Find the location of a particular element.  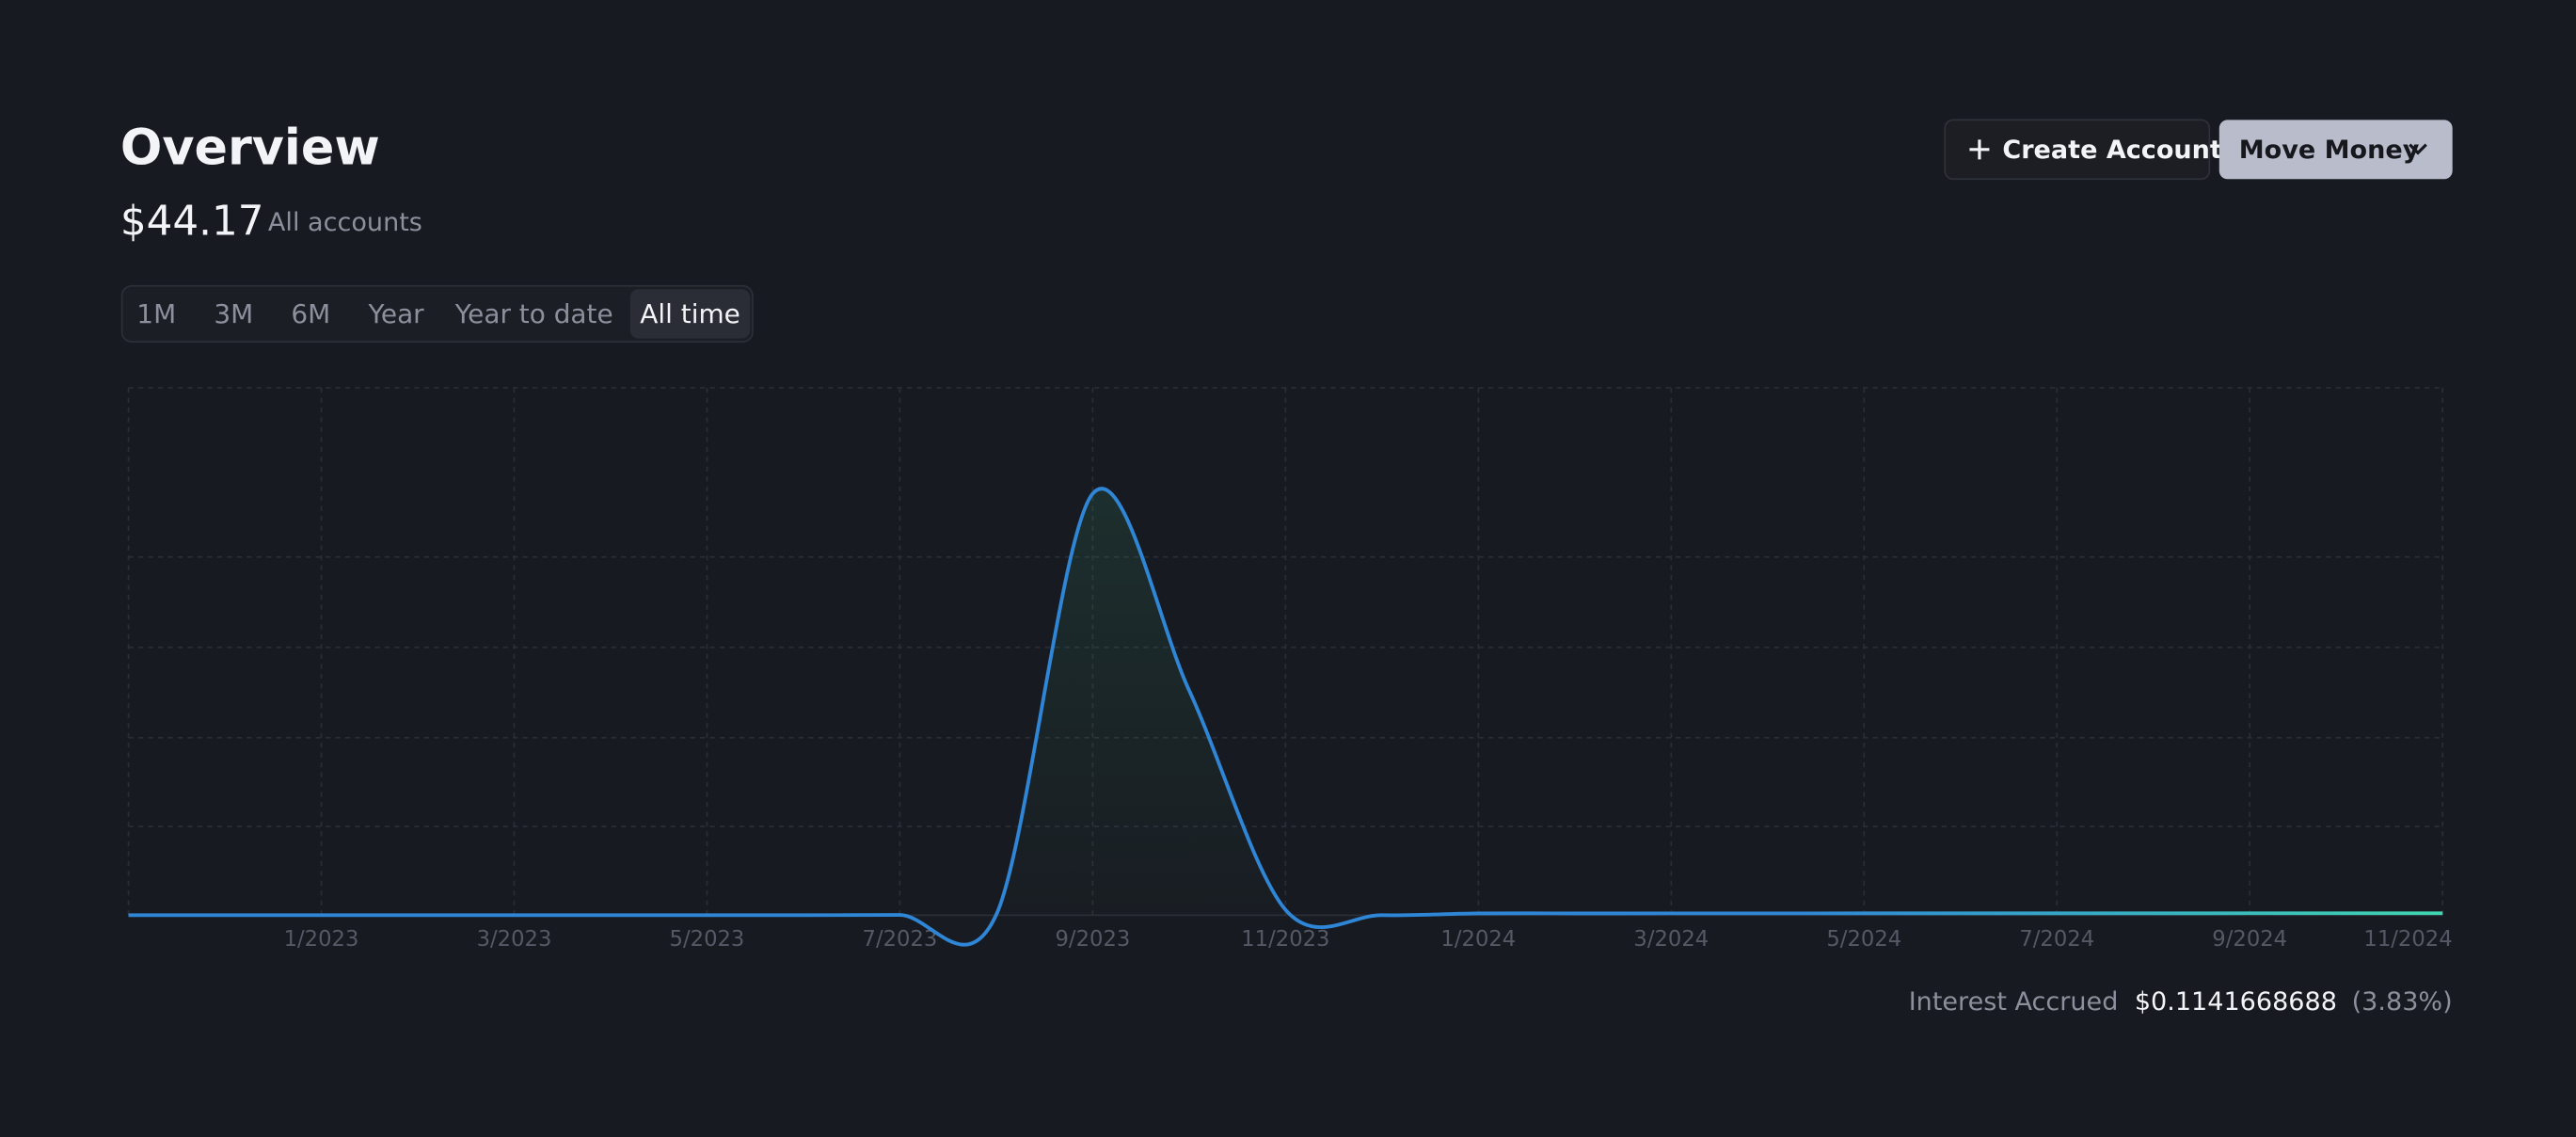

plus-icon is located at coordinates (1979, 149).